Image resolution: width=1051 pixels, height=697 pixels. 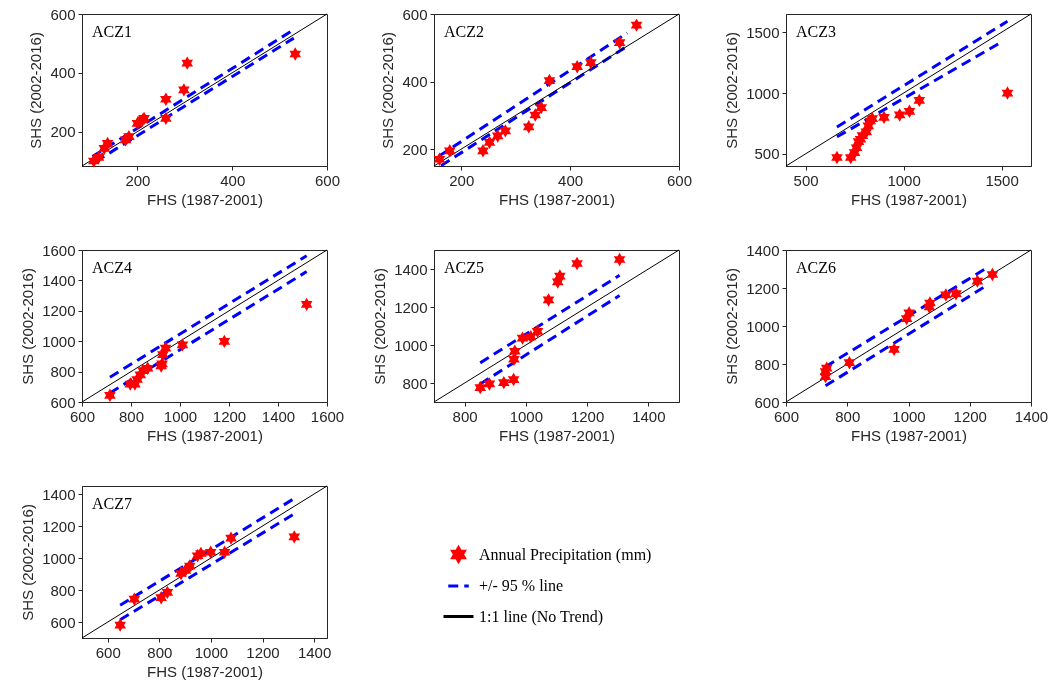 I want to click on x-tick-label: 500, so click(x=806, y=180).